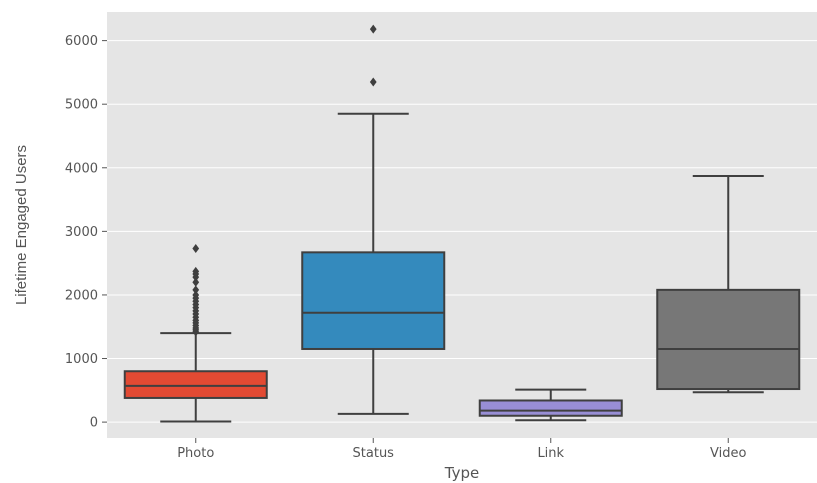  What do you see at coordinates (550, 453) in the screenshot?
I see `x-tick-label: Link` at bounding box center [550, 453].